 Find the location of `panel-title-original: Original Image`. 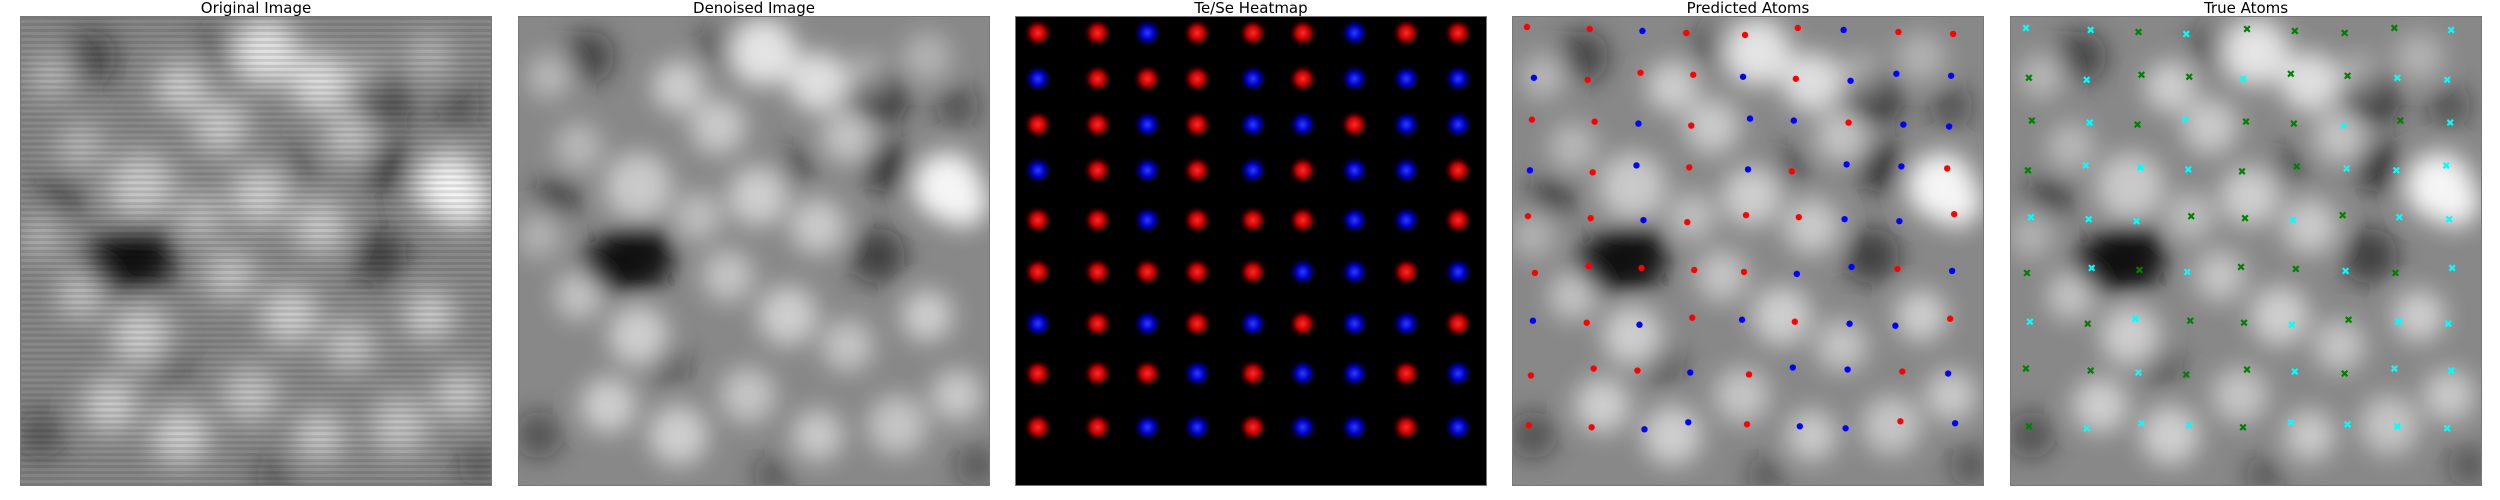

panel-title-original: Original Image is located at coordinates (256, 8).